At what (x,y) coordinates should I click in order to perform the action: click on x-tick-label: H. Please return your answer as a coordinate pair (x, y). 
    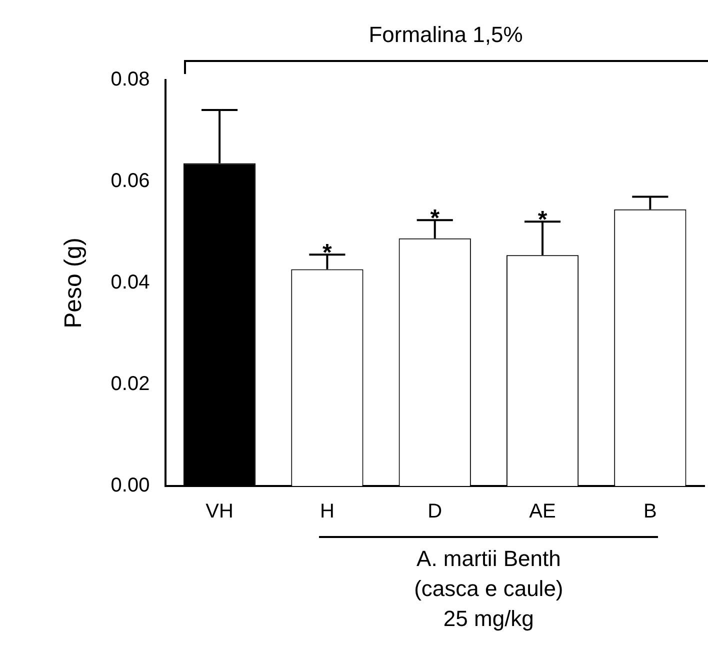
    Looking at the image, I should click on (327, 511).